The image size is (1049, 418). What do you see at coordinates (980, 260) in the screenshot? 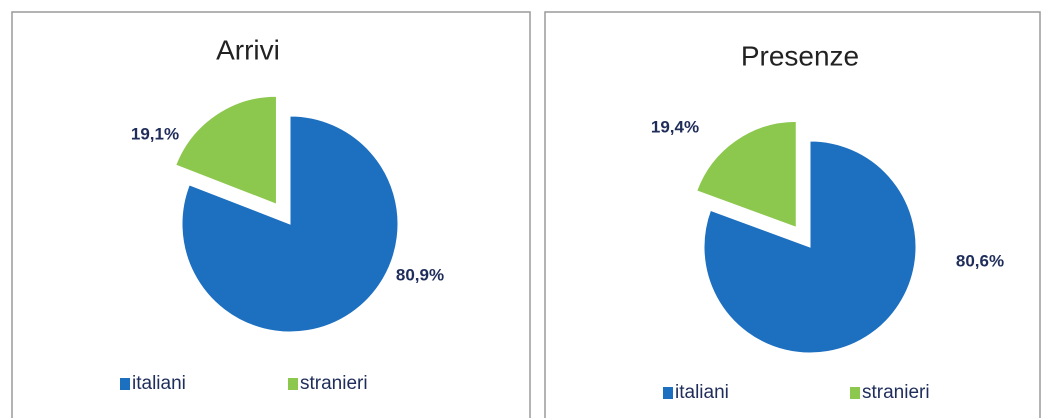
I see `value-label: 80,6%` at bounding box center [980, 260].